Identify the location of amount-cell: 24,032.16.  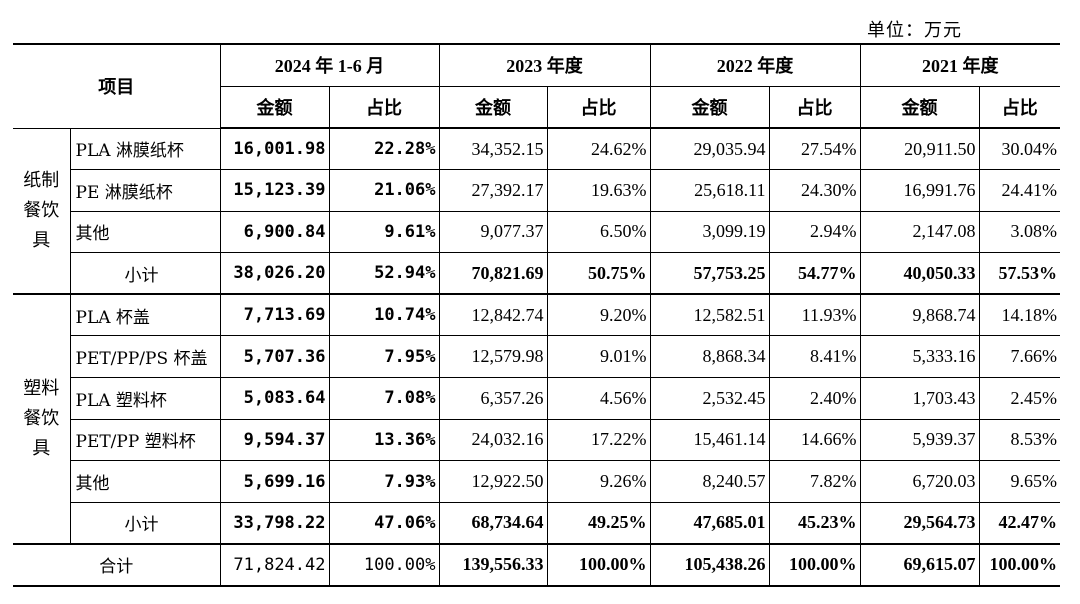
(493, 440).